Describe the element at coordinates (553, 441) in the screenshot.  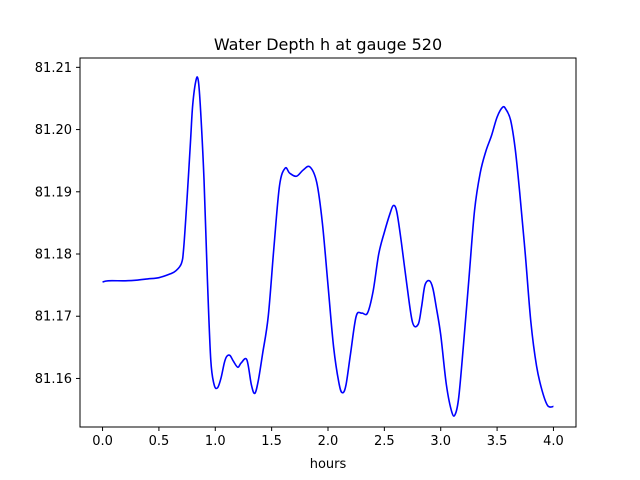
I see `x-tick-label: 4.0` at that location.